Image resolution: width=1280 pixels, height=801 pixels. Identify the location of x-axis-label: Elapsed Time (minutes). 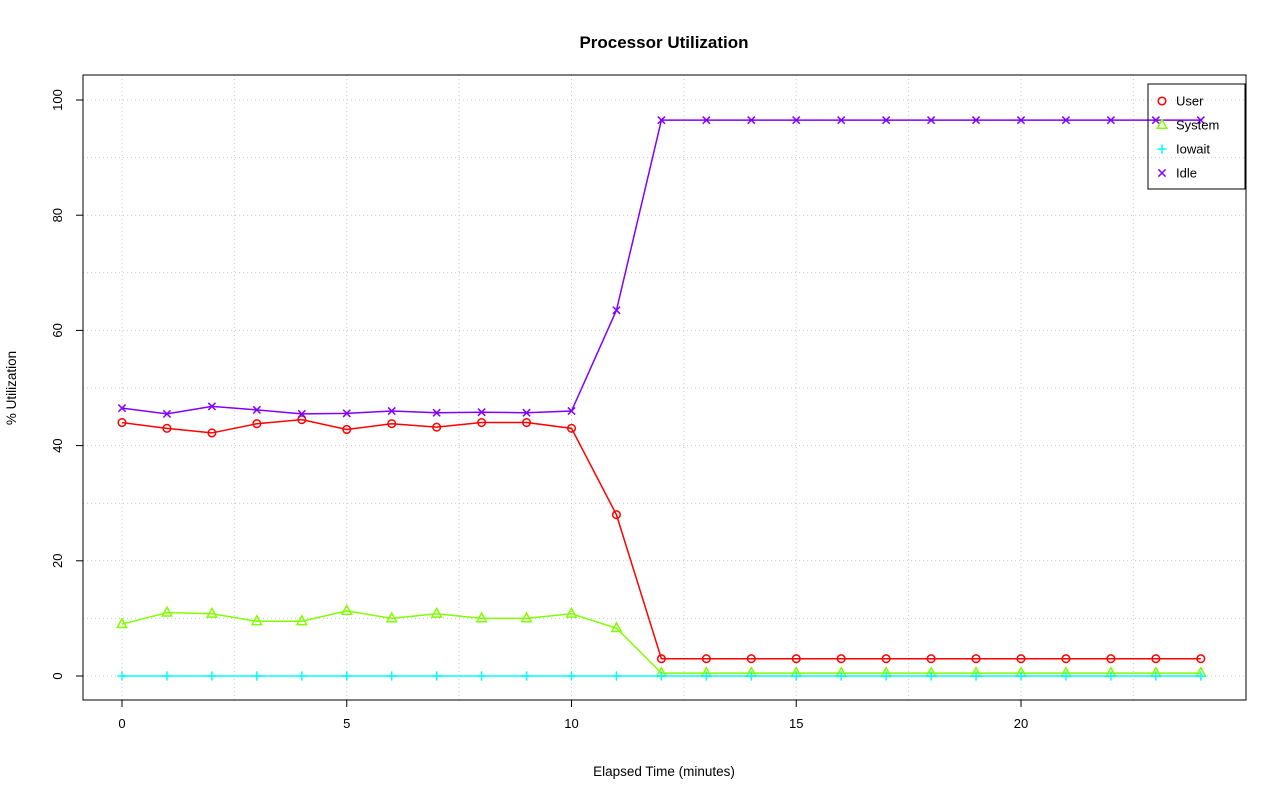
(664, 771).